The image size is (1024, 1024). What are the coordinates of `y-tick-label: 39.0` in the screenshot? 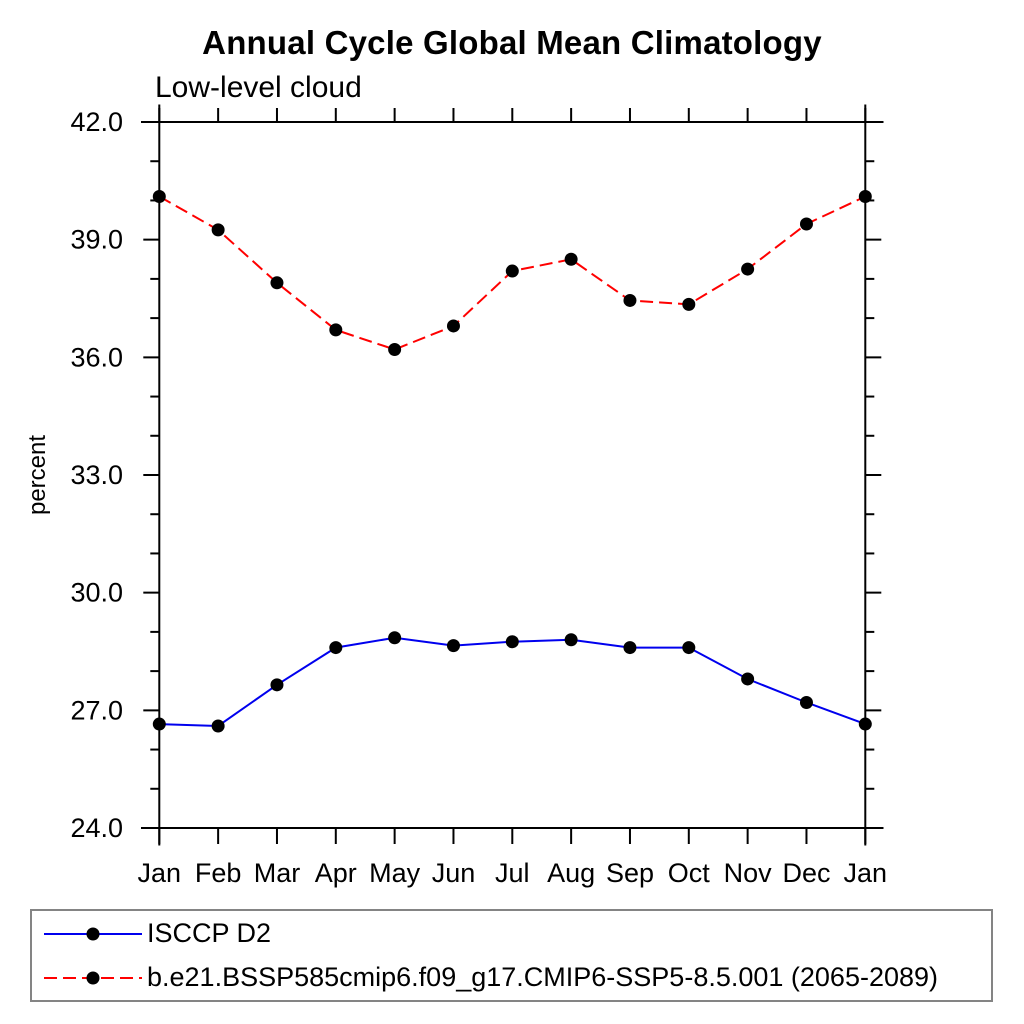 It's located at (96, 240).